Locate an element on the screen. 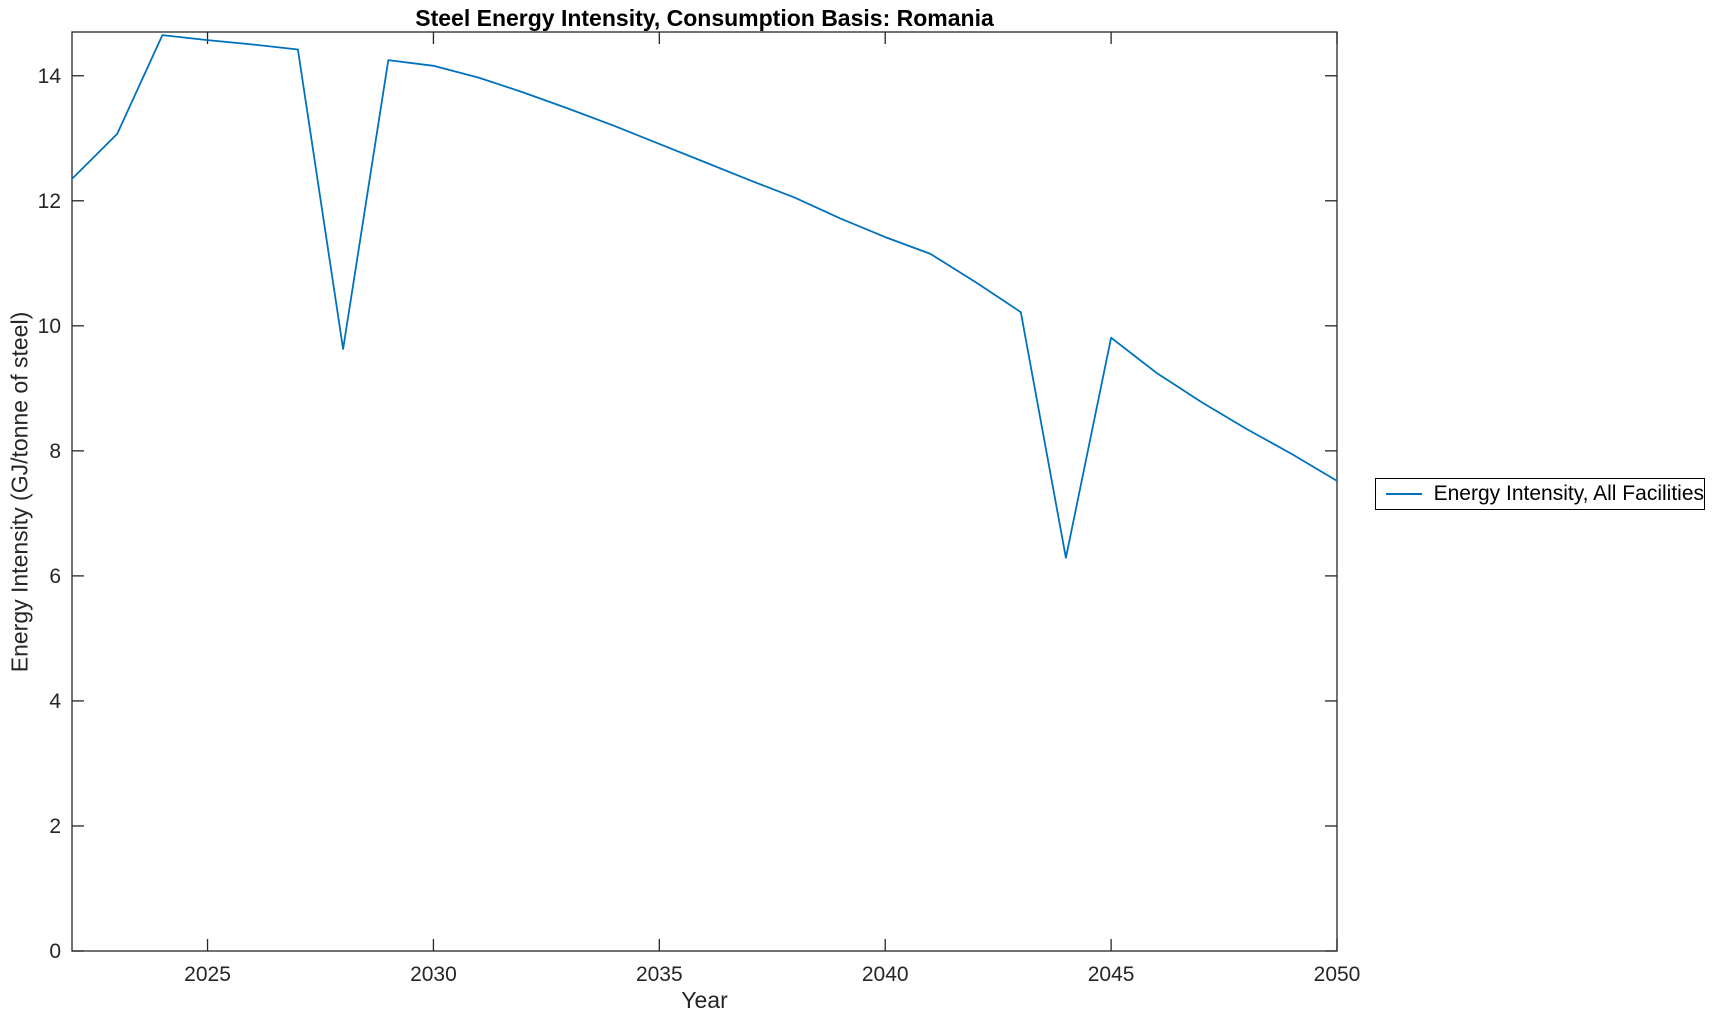 The width and height of the screenshot is (1715, 1021). y-tick-label: 12 is located at coordinates (49, 201).